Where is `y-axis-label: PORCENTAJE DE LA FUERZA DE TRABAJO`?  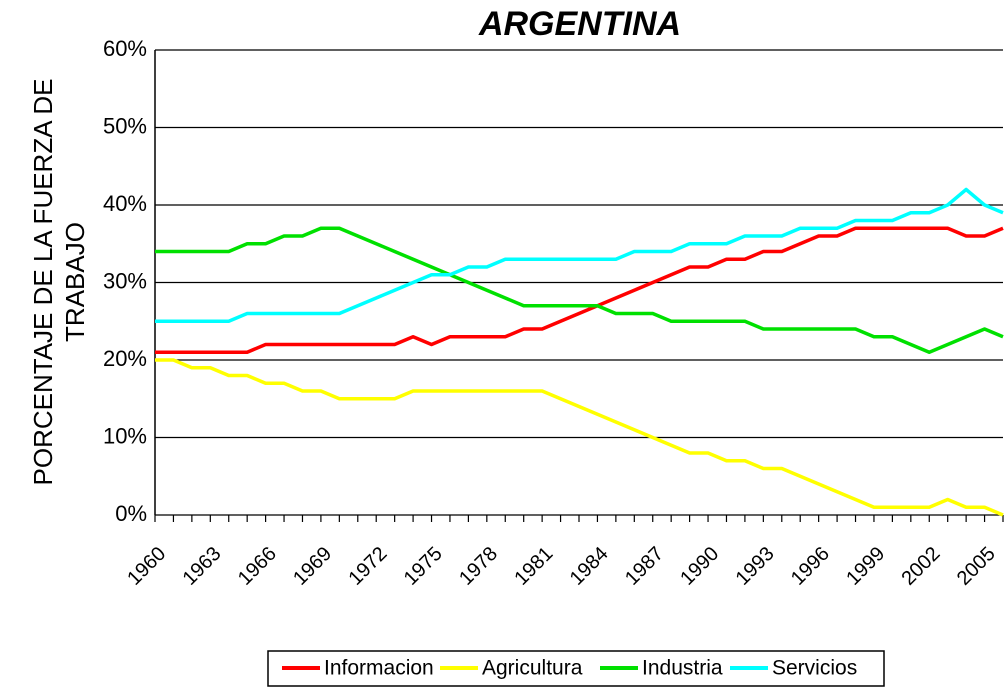
y-axis-label: PORCENTAJE DE LA FUERZA DE TRABAJO is located at coordinates (59, 282).